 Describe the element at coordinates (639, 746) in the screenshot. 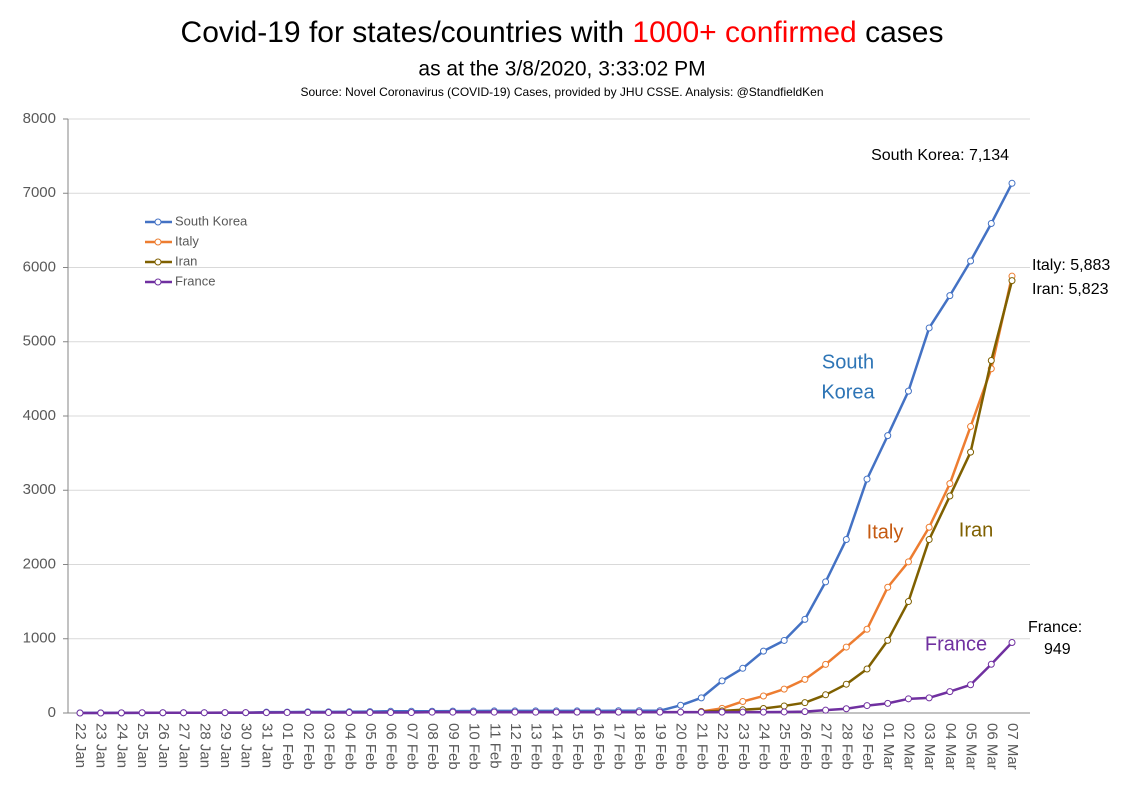

I see `x-tick-label: 18 Feb` at that location.